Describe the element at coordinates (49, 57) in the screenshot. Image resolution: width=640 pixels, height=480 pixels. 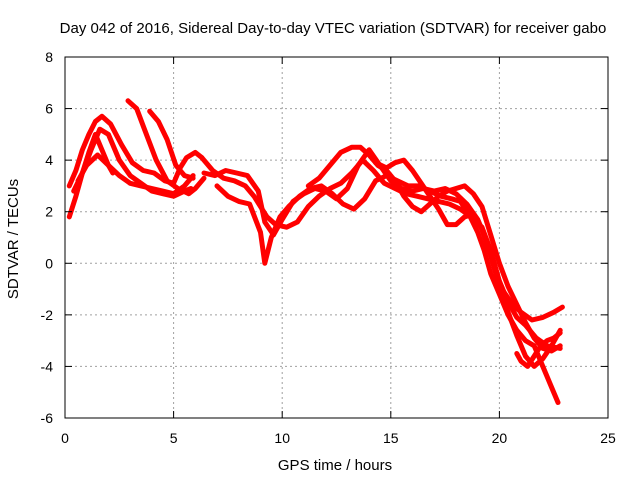
I see `y-tick-label: 8` at that location.